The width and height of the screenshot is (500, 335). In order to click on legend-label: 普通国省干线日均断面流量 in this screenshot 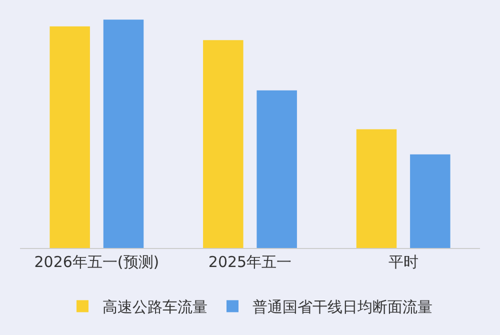, I will do `click(342, 307)`.